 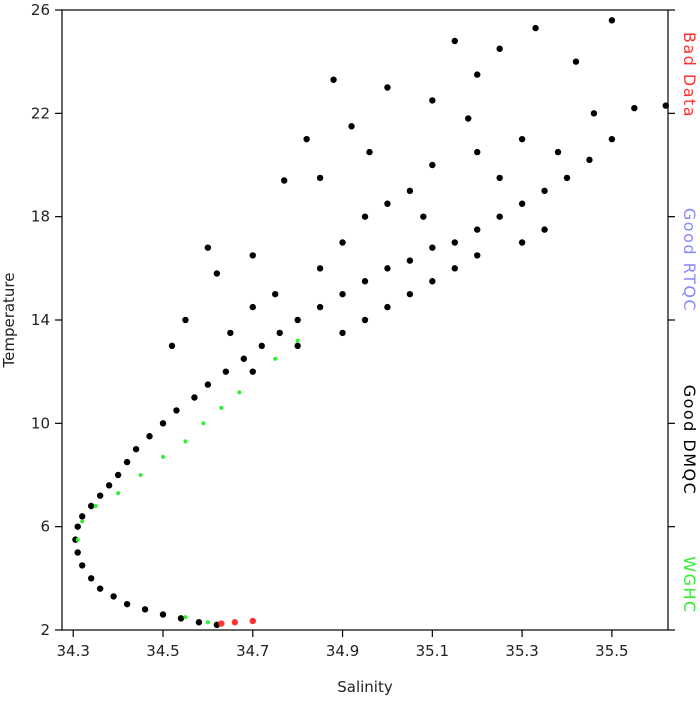 I want to click on legend-entry: WGHC, so click(x=689, y=584).